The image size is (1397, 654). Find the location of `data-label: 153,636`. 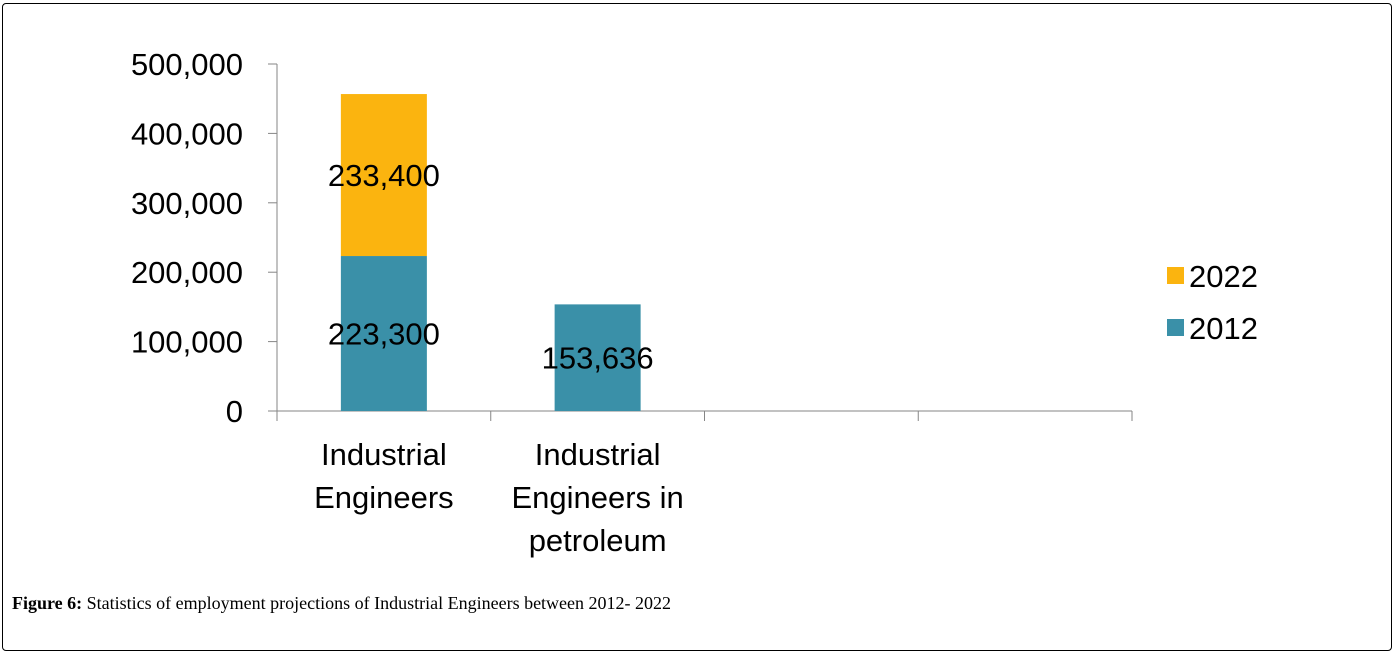

data-label: 153,636 is located at coordinates (598, 358).